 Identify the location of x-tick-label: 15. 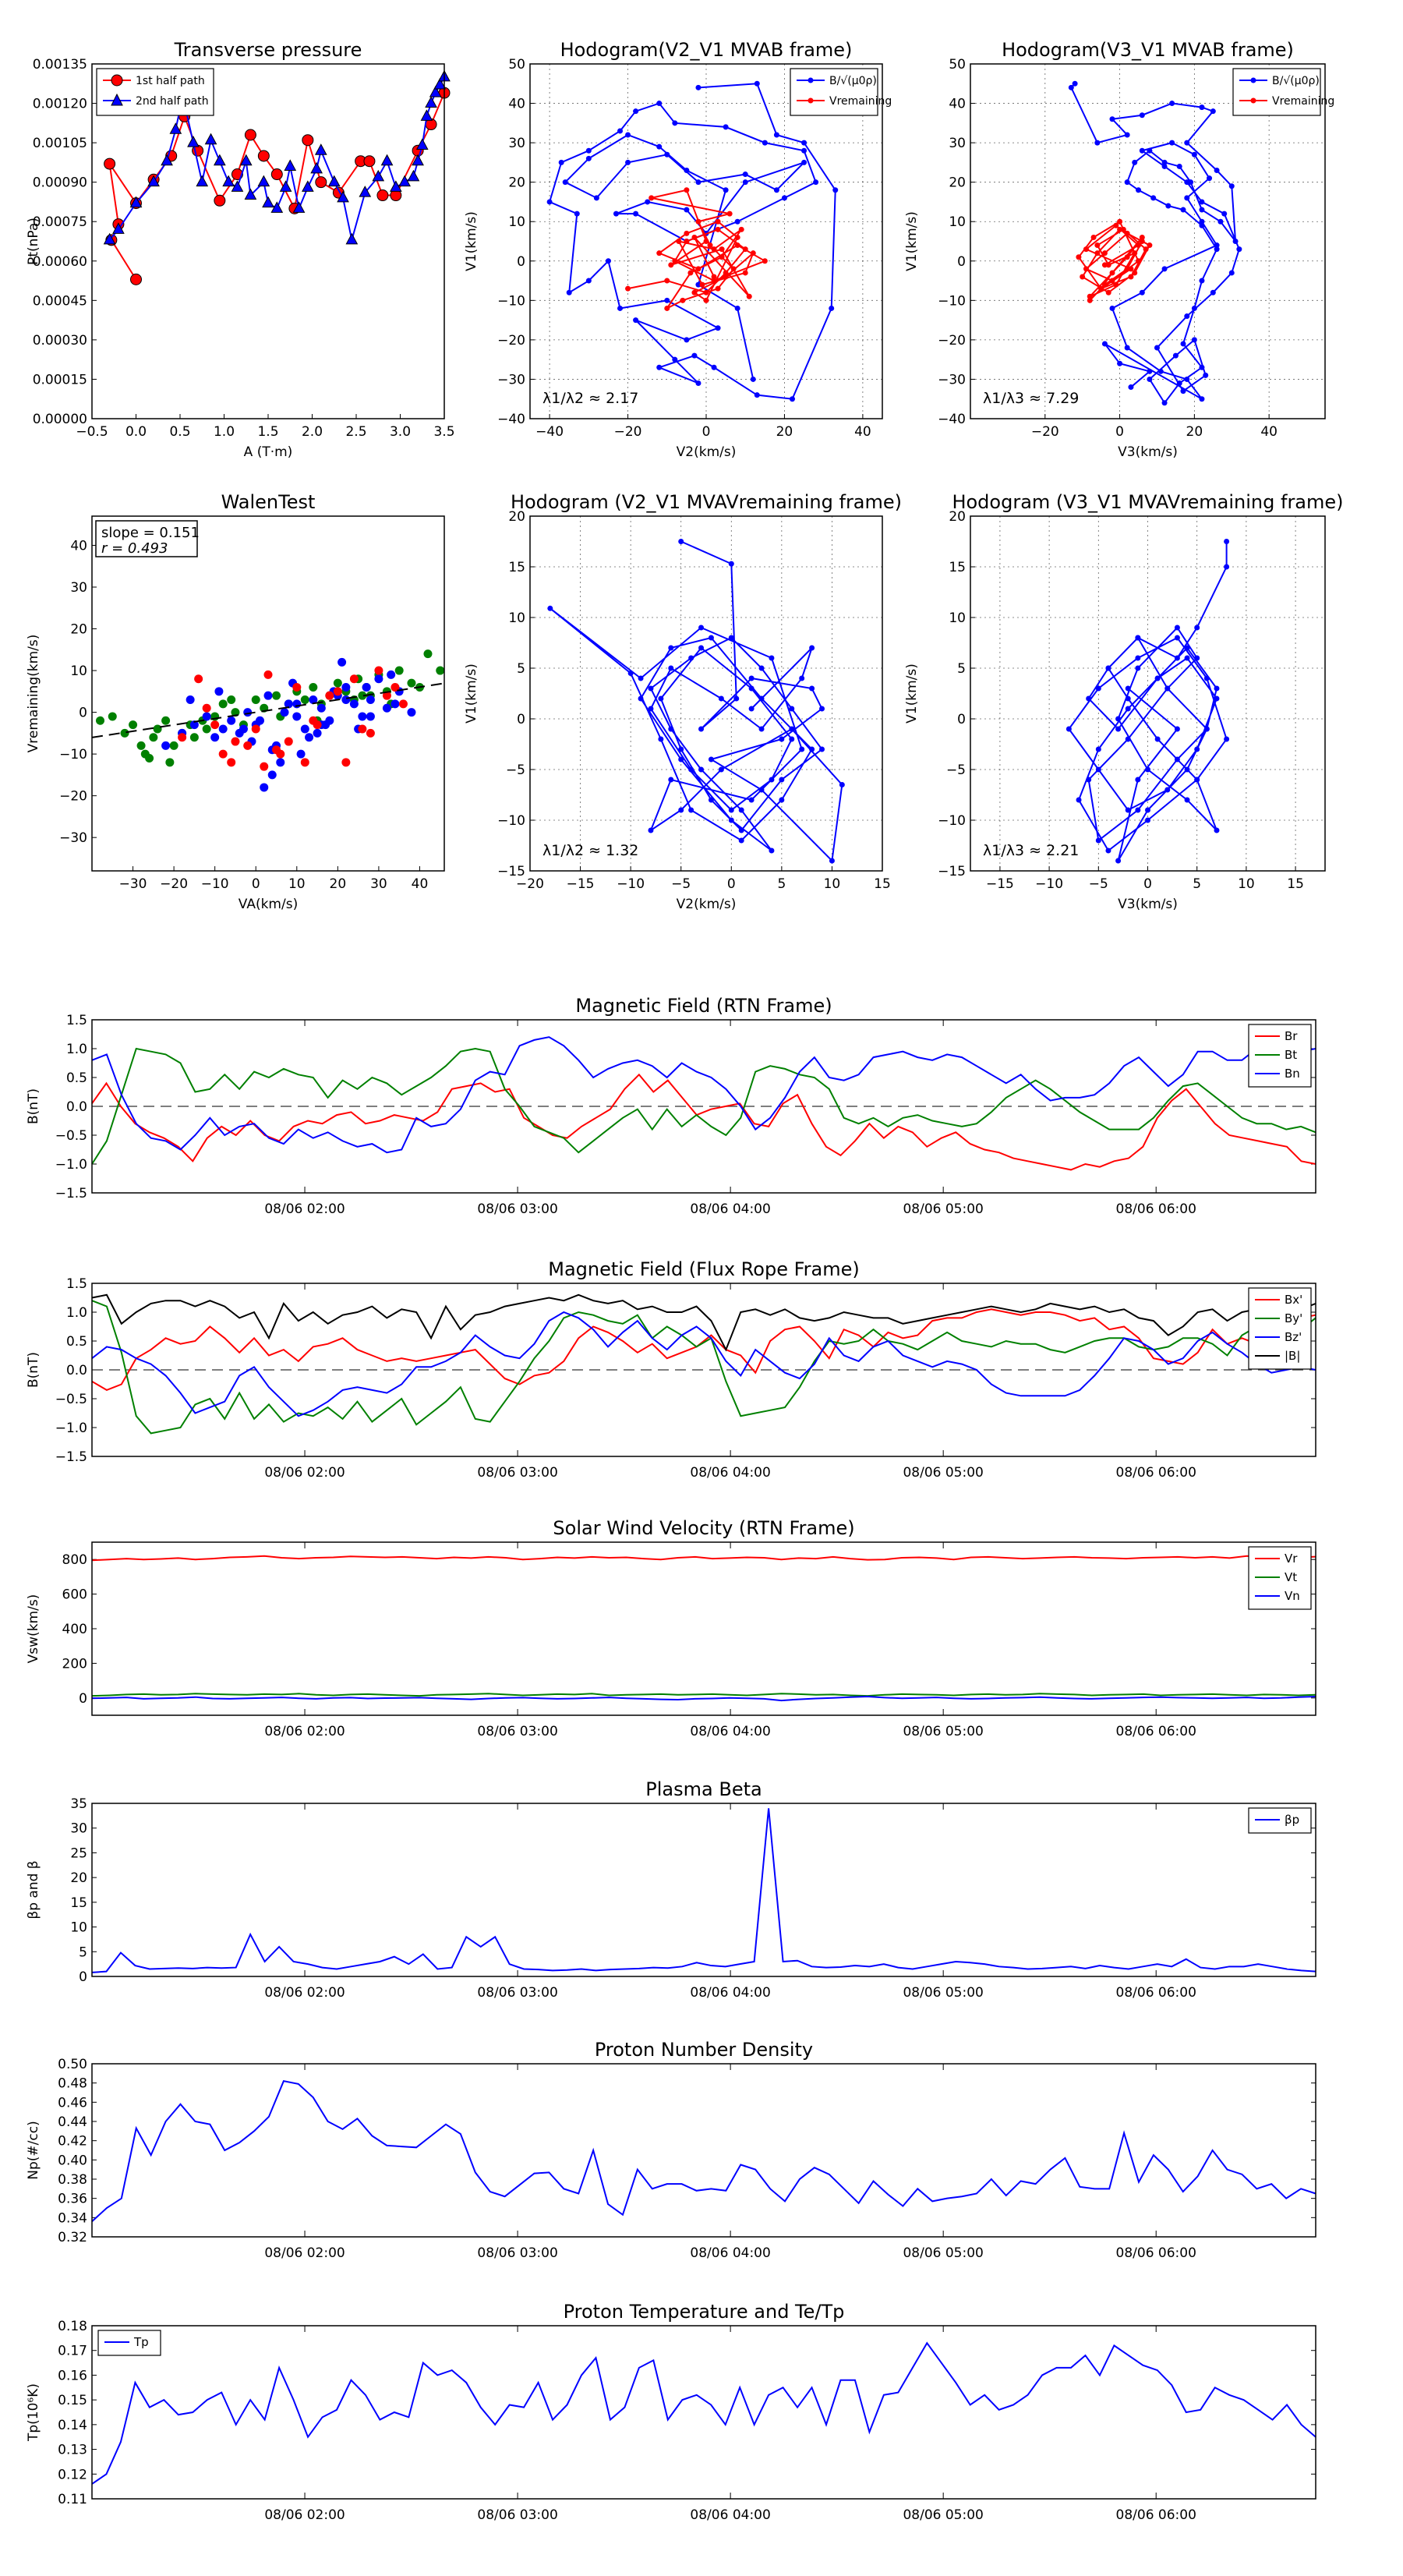
(882, 884).